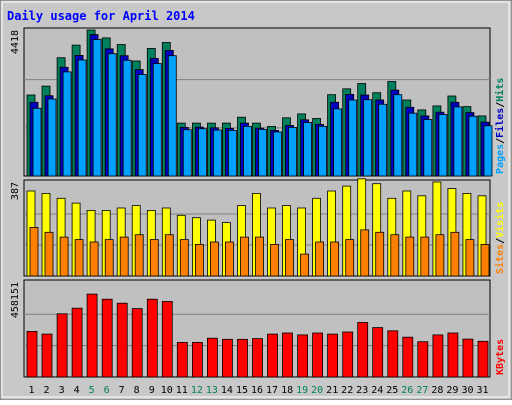 This screenshot has width=512, height=405. What do you see at coordinates (101, 16) in the screenshot?
I see `chart-title: Daily usage for April 2014` at bounding box center [101, 16].